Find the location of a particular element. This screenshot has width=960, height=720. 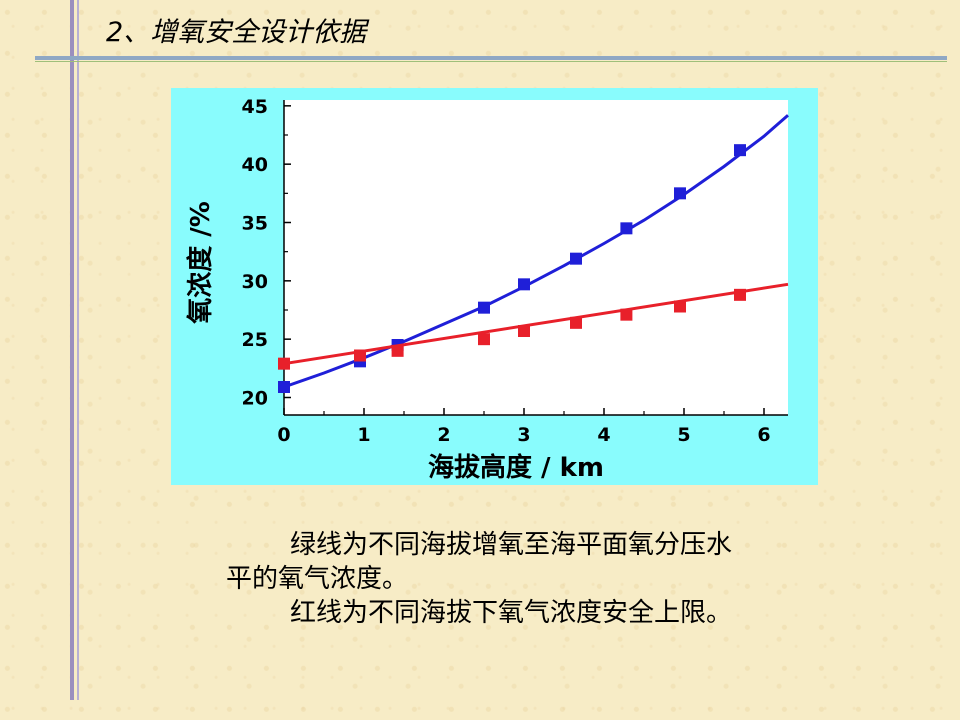

title-underline-thin is located at coordinates (491, 61).